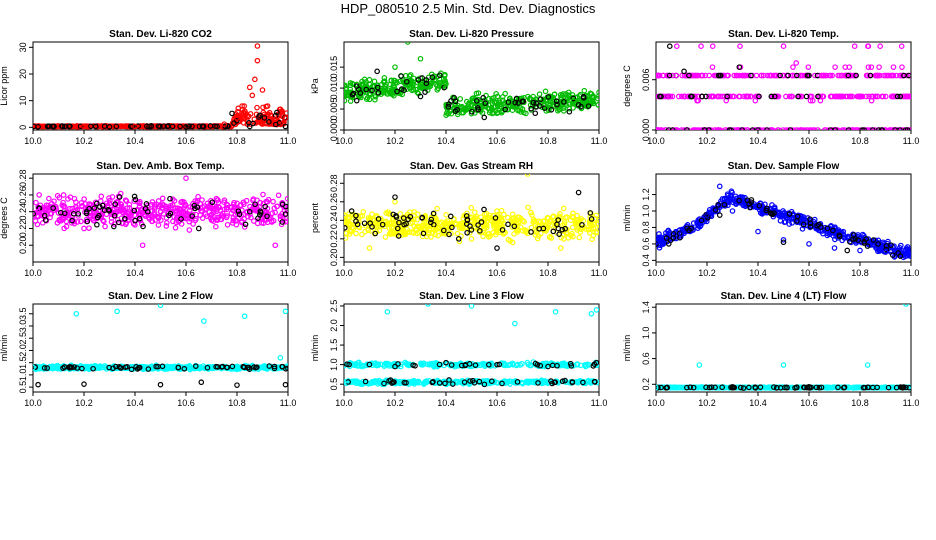 This screenshot has height=540, width=936. What do you see at coordinates (646, 211) in the screenshot?
I see `y-tick-label: 1.0` at bounding box center [646, 211].